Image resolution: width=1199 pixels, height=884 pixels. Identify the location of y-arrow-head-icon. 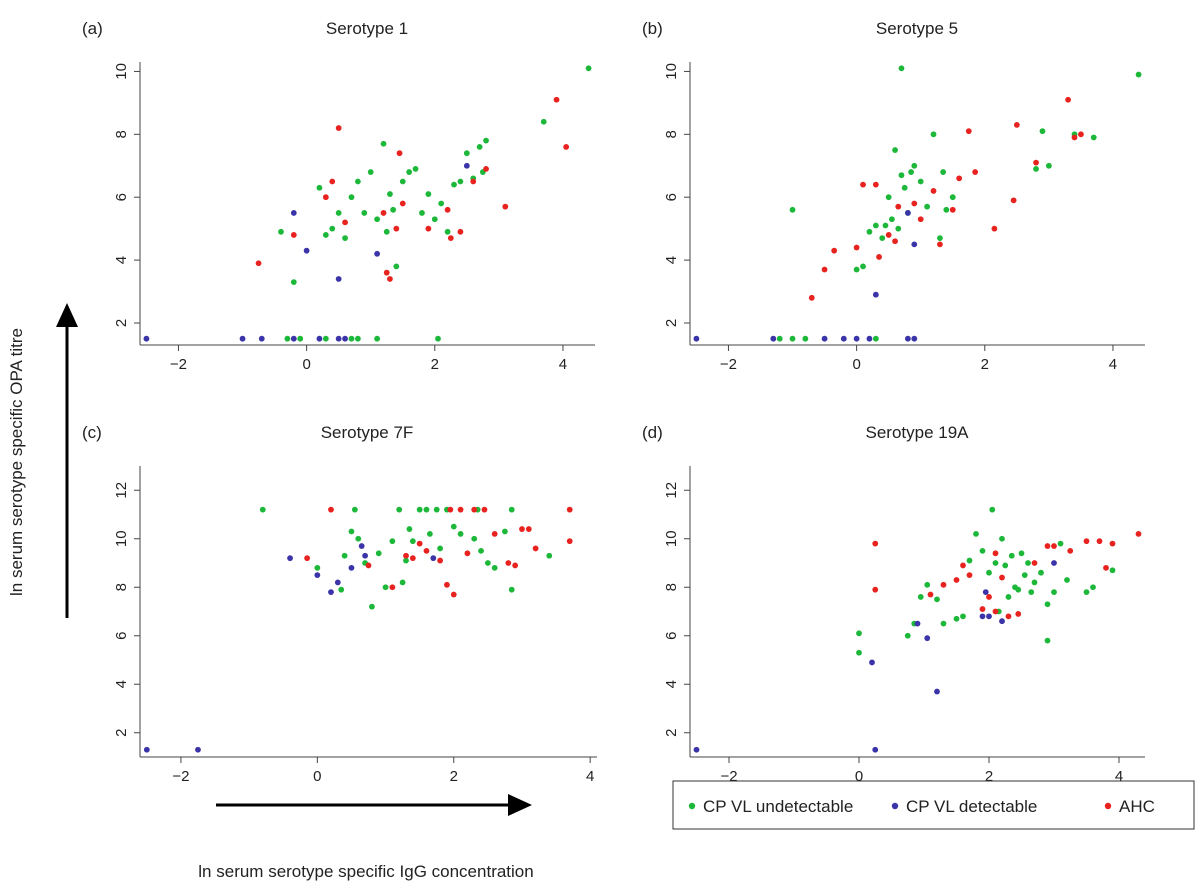
(67, 315).